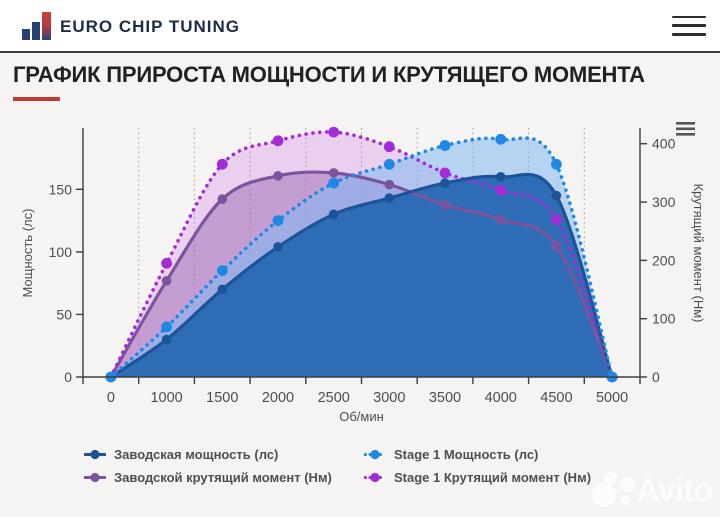 The width and height of the screenshot is (720, 517). I want to click on left-axis-tick-label: 50, so click(64, 315).